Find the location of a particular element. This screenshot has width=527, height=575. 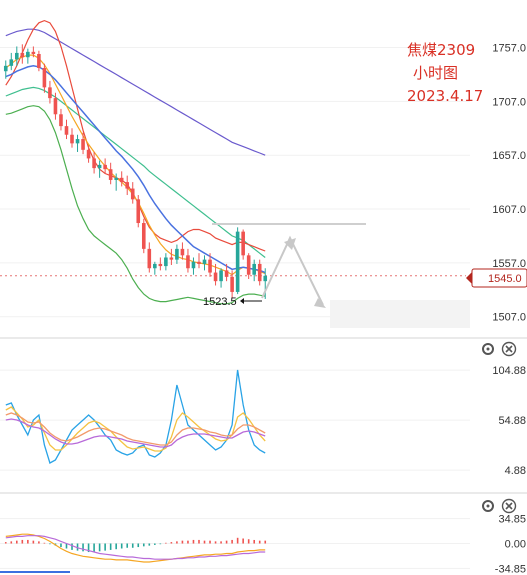

oscillator-close-icon is located at coordinates (509, 349).